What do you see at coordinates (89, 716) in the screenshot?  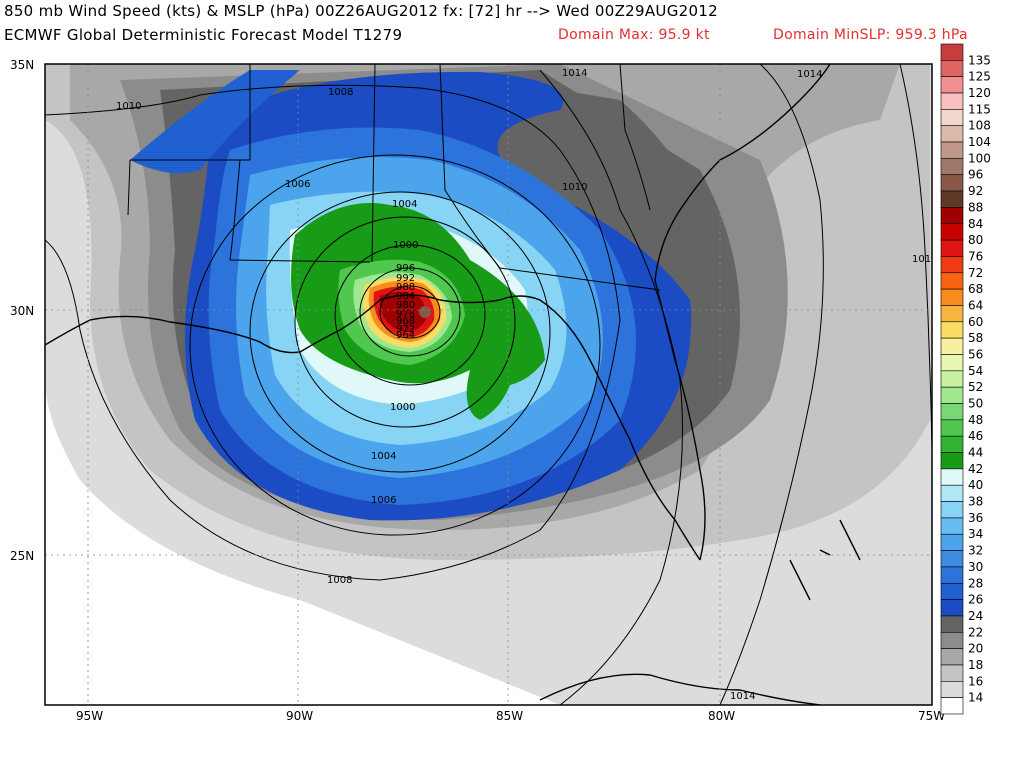 I see `lon-label: 95W` at bounding box center [89, 716].